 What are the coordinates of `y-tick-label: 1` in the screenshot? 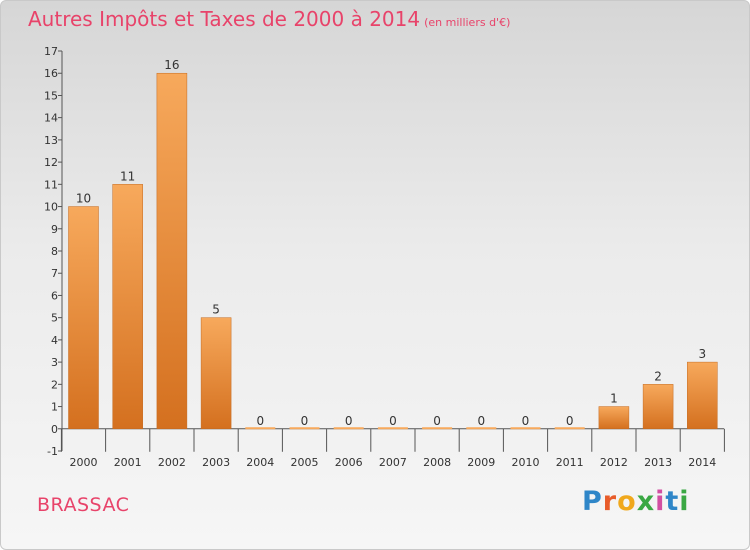 It's located at (54, 407).